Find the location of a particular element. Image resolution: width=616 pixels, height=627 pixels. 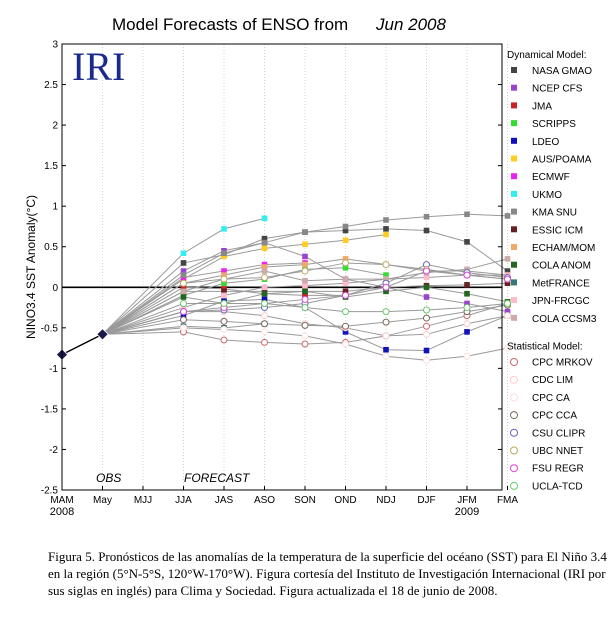

observed-point is located at coordinates (102, 334).